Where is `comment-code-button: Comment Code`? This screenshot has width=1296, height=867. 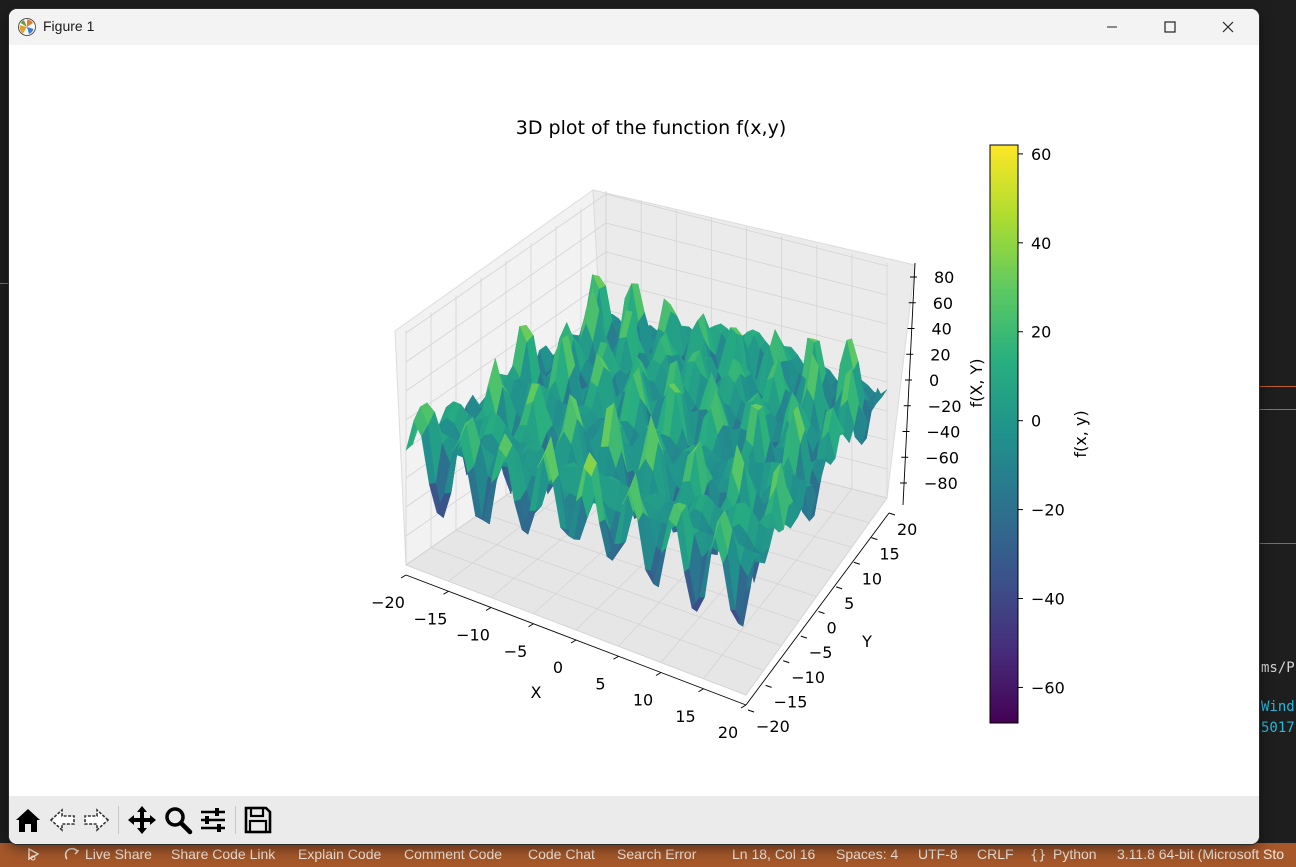
comment-code-button: Comment Code is located at coordinates (453, 854).